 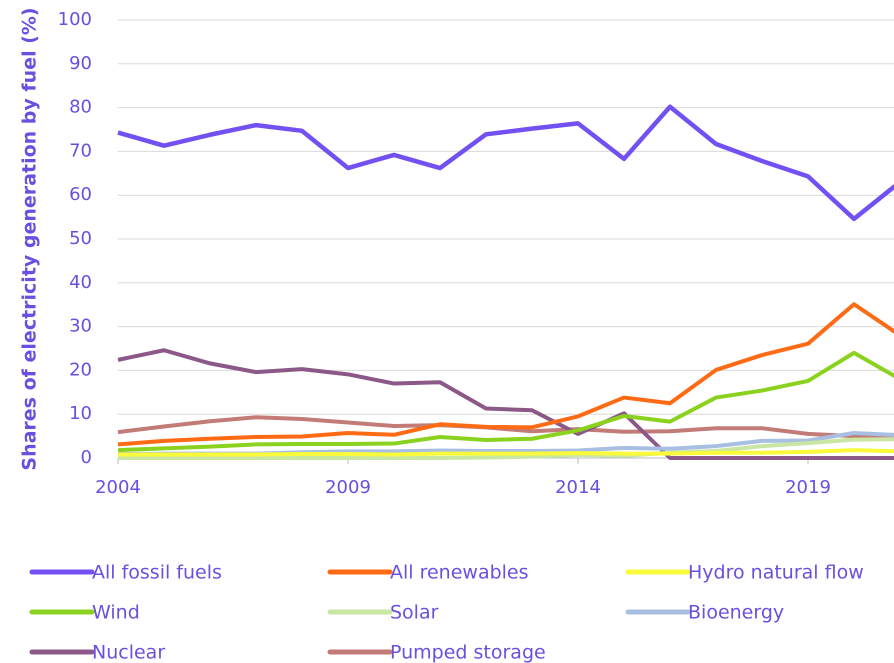 I want to click on x-tick-label: 2019, so click(x=808, y=487).